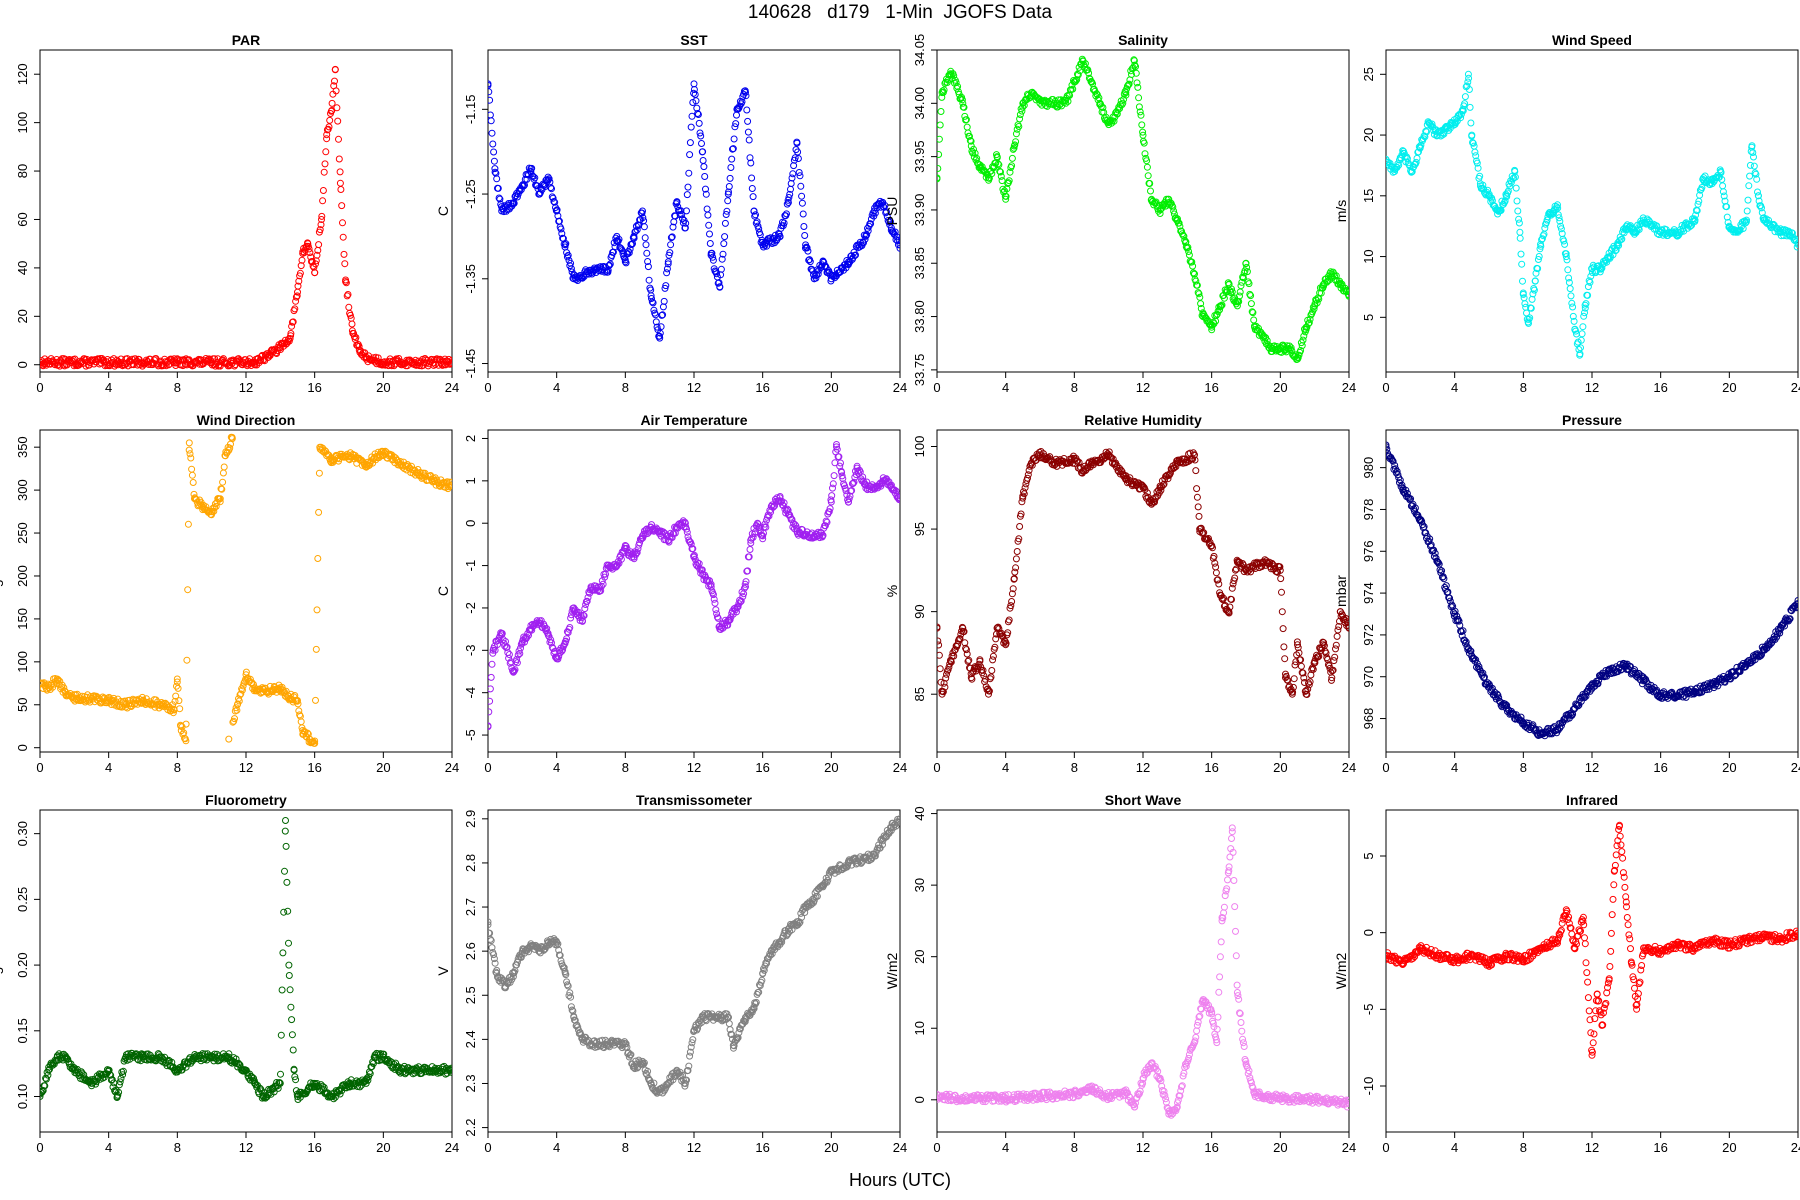 The image size is (1800, 1200). What do you see at coordinates (22, 833) in the screenshot?
I see `y-tick-label: 0.30` at bounding box center [22, 833].